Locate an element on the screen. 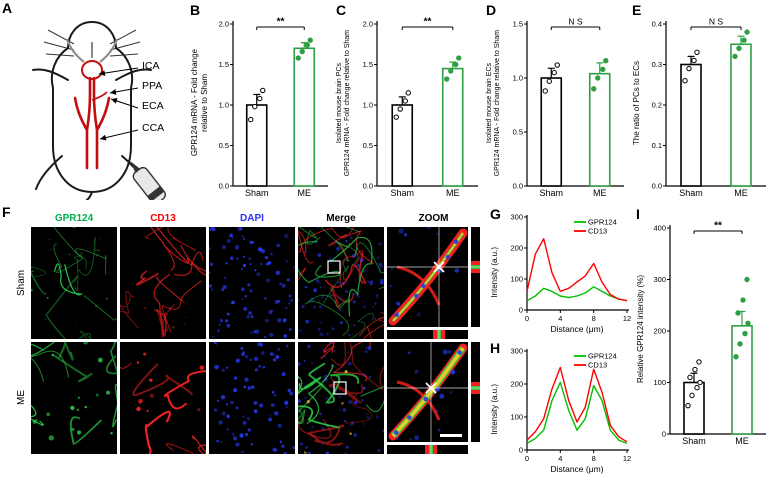 This screenshot has width=774, height=482. anatomy-label-eca: ECA is located at coordinates (153, 106).